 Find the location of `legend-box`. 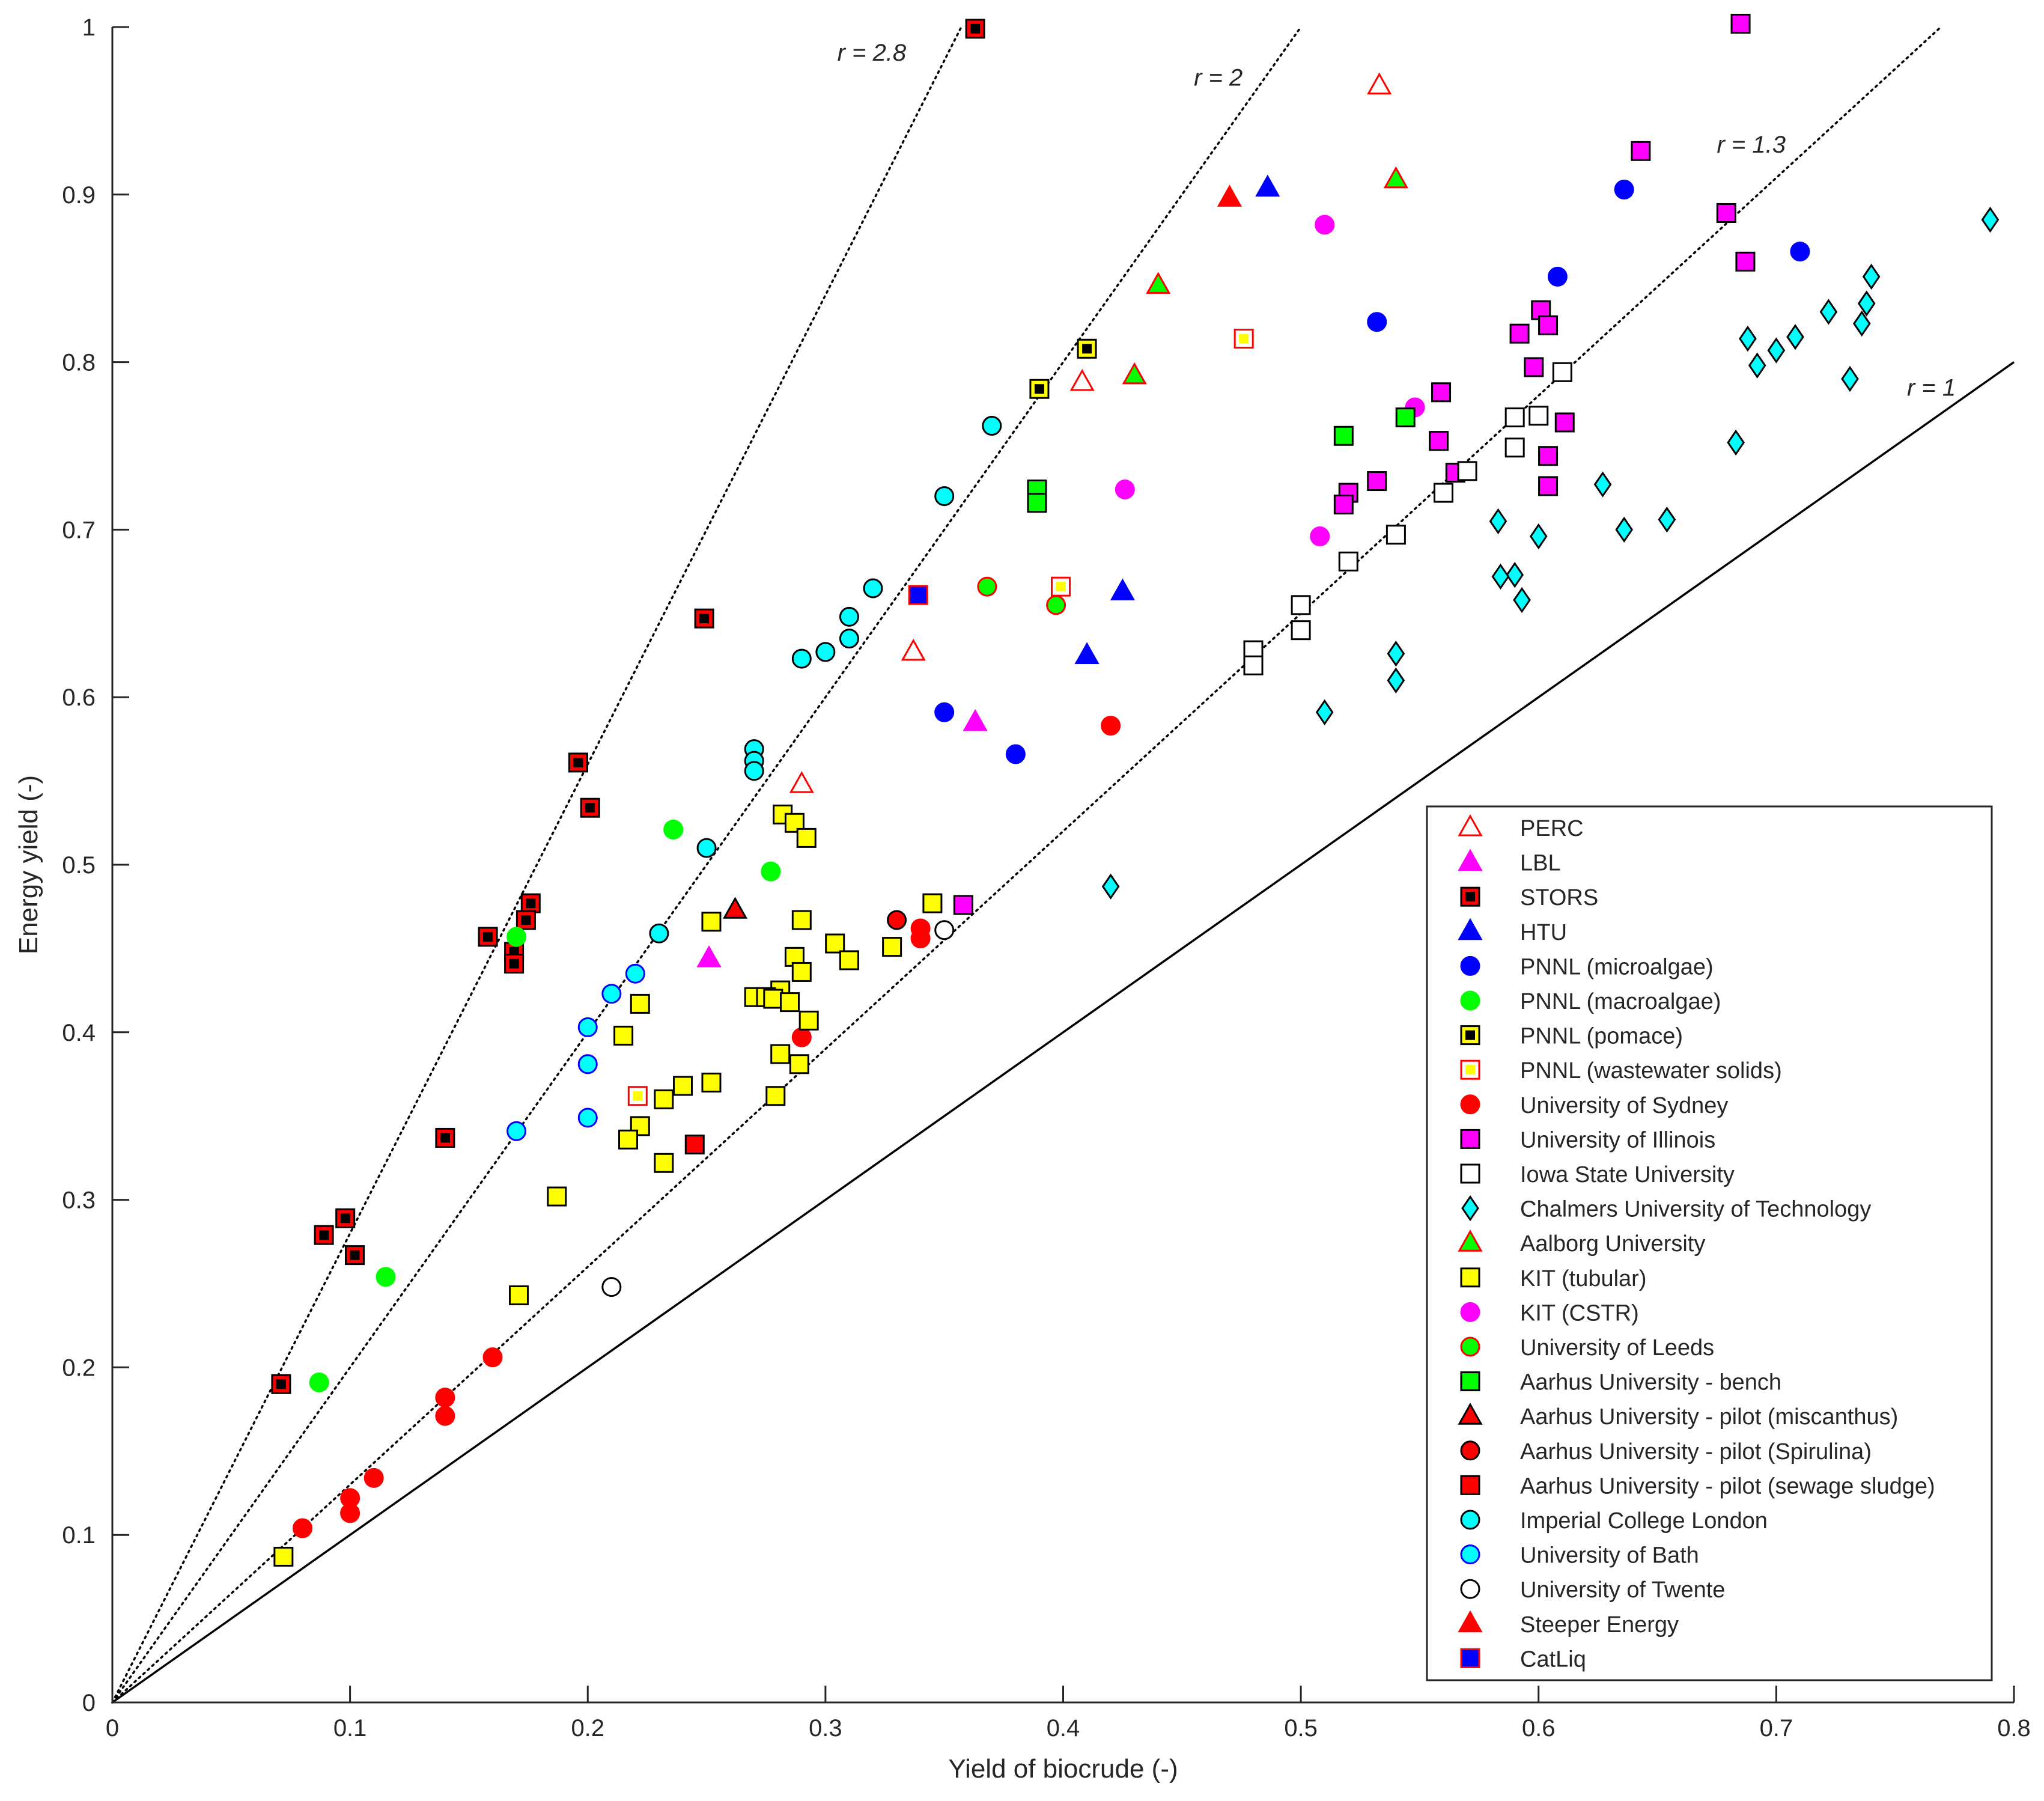

legend-box is located at coordinates (1709, 1243).